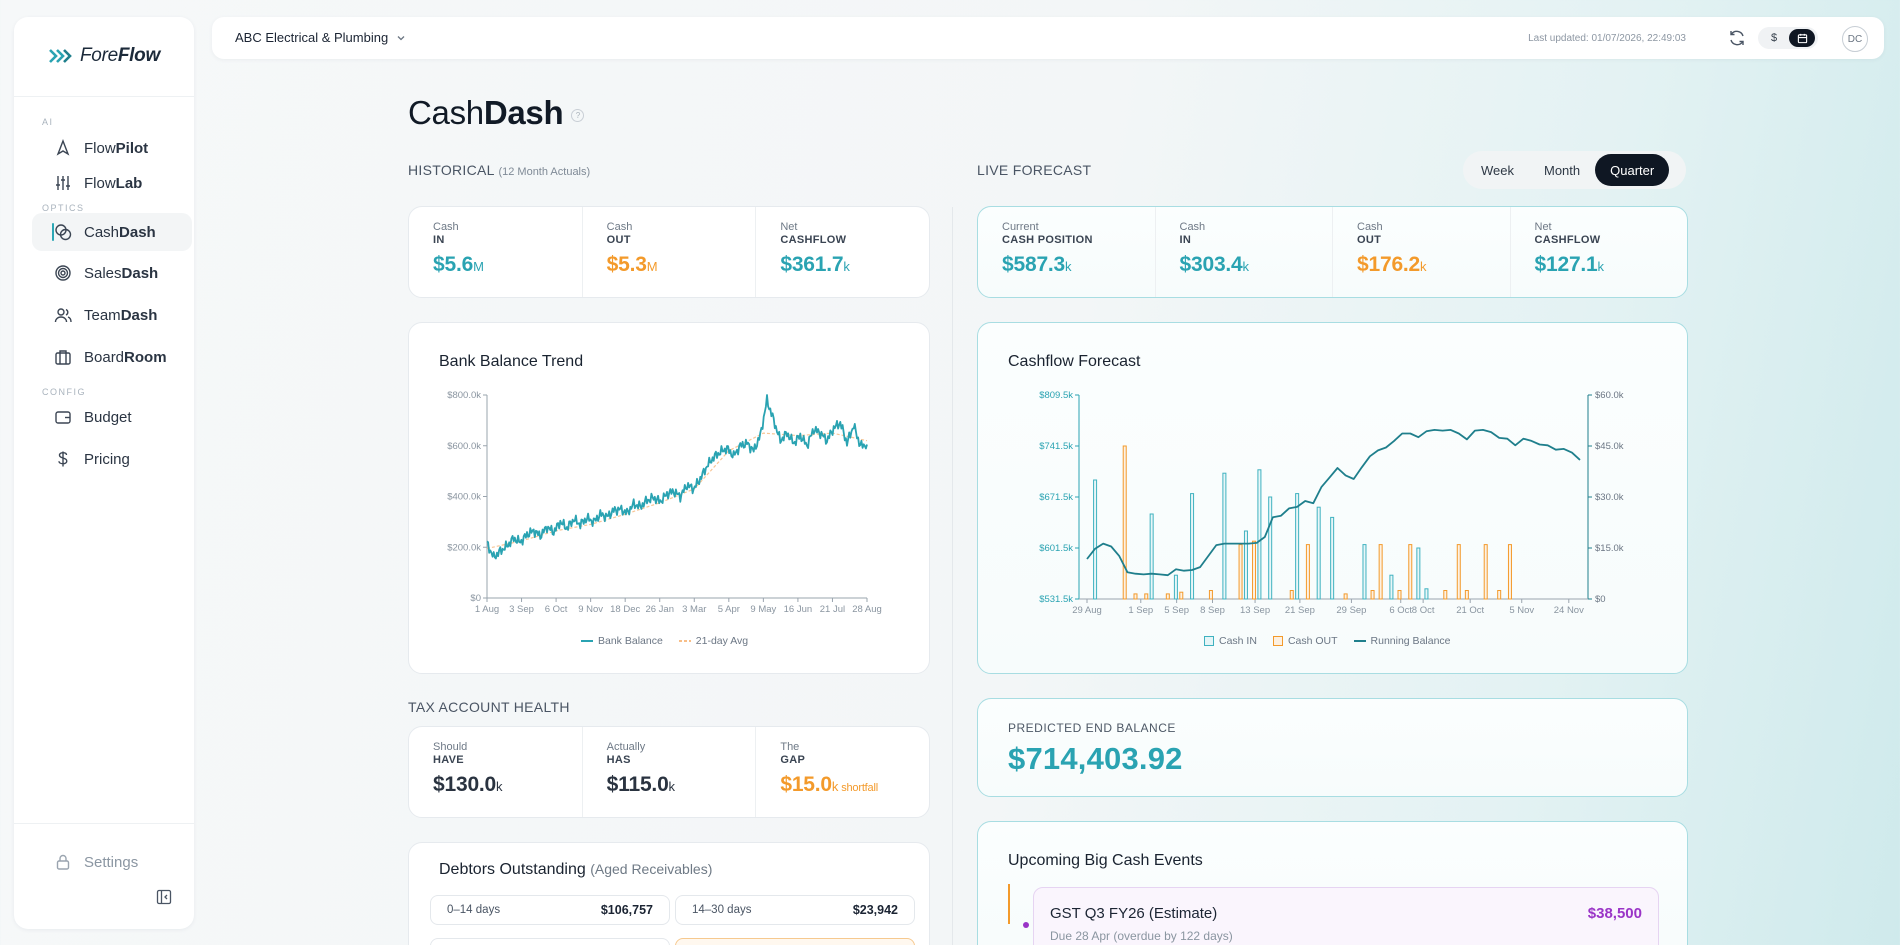 Image resolution: width=1900 pixels, height=945 pixels. I want to click on kpi-value: $303.4k, so click(1256, 265).